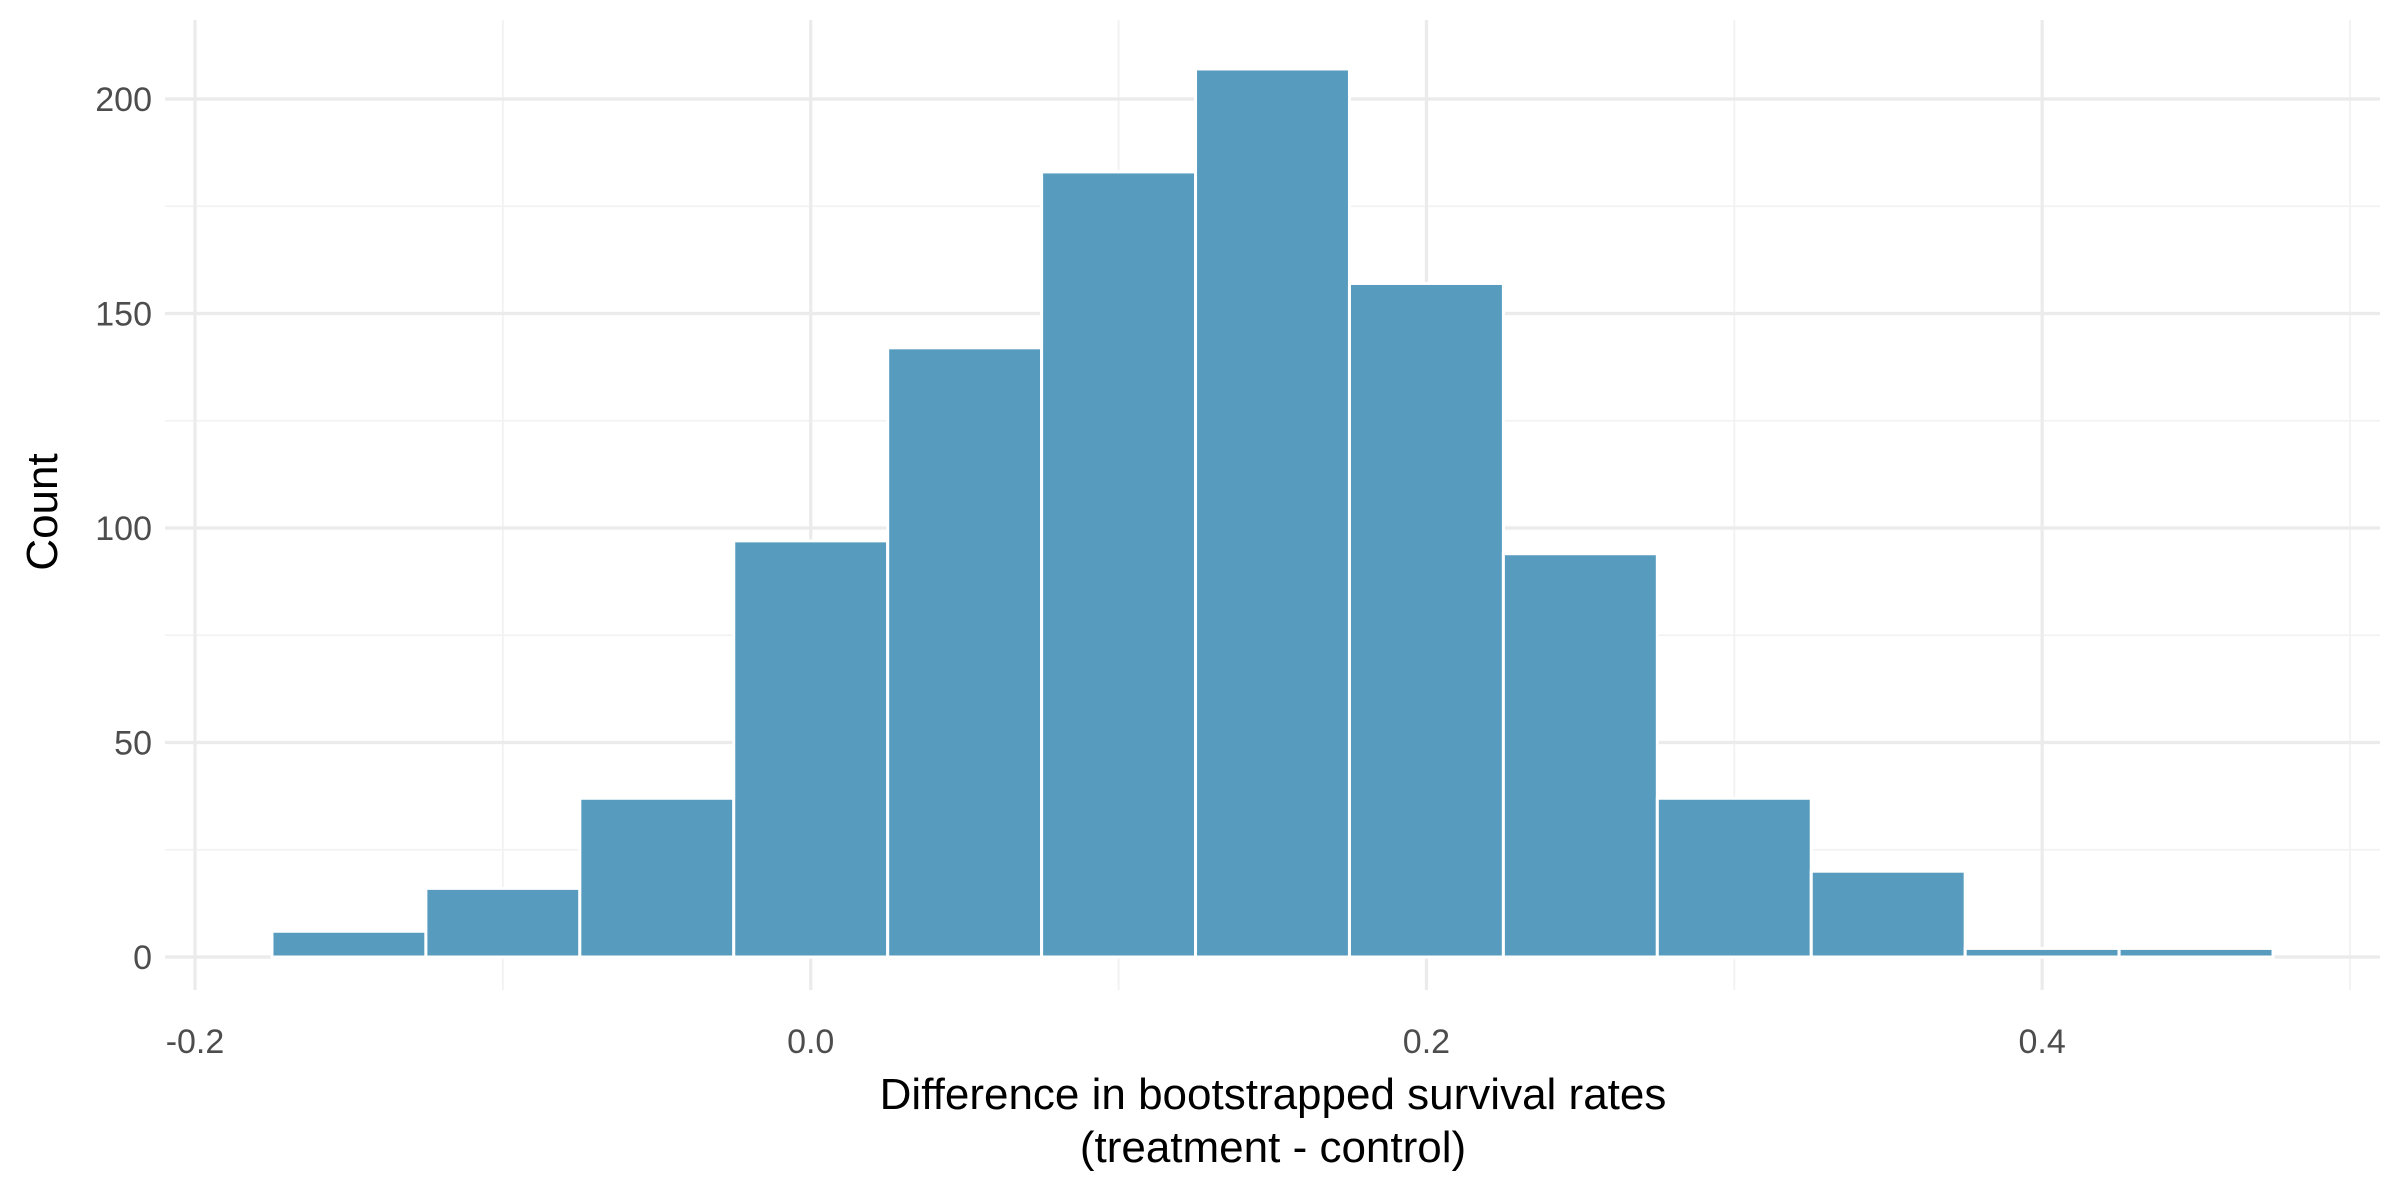  I want to click on y-axis-title: Count, so click(42, 511).